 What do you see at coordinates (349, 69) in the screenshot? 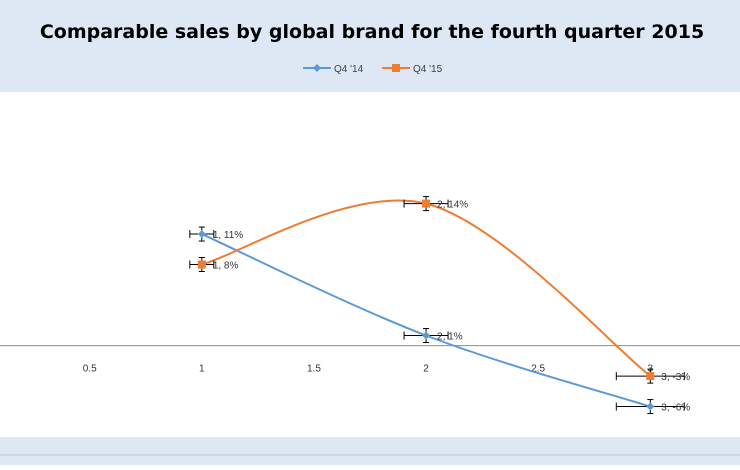
I see `legend-label-0: Q4 '14` at bounding box center [349, 69].